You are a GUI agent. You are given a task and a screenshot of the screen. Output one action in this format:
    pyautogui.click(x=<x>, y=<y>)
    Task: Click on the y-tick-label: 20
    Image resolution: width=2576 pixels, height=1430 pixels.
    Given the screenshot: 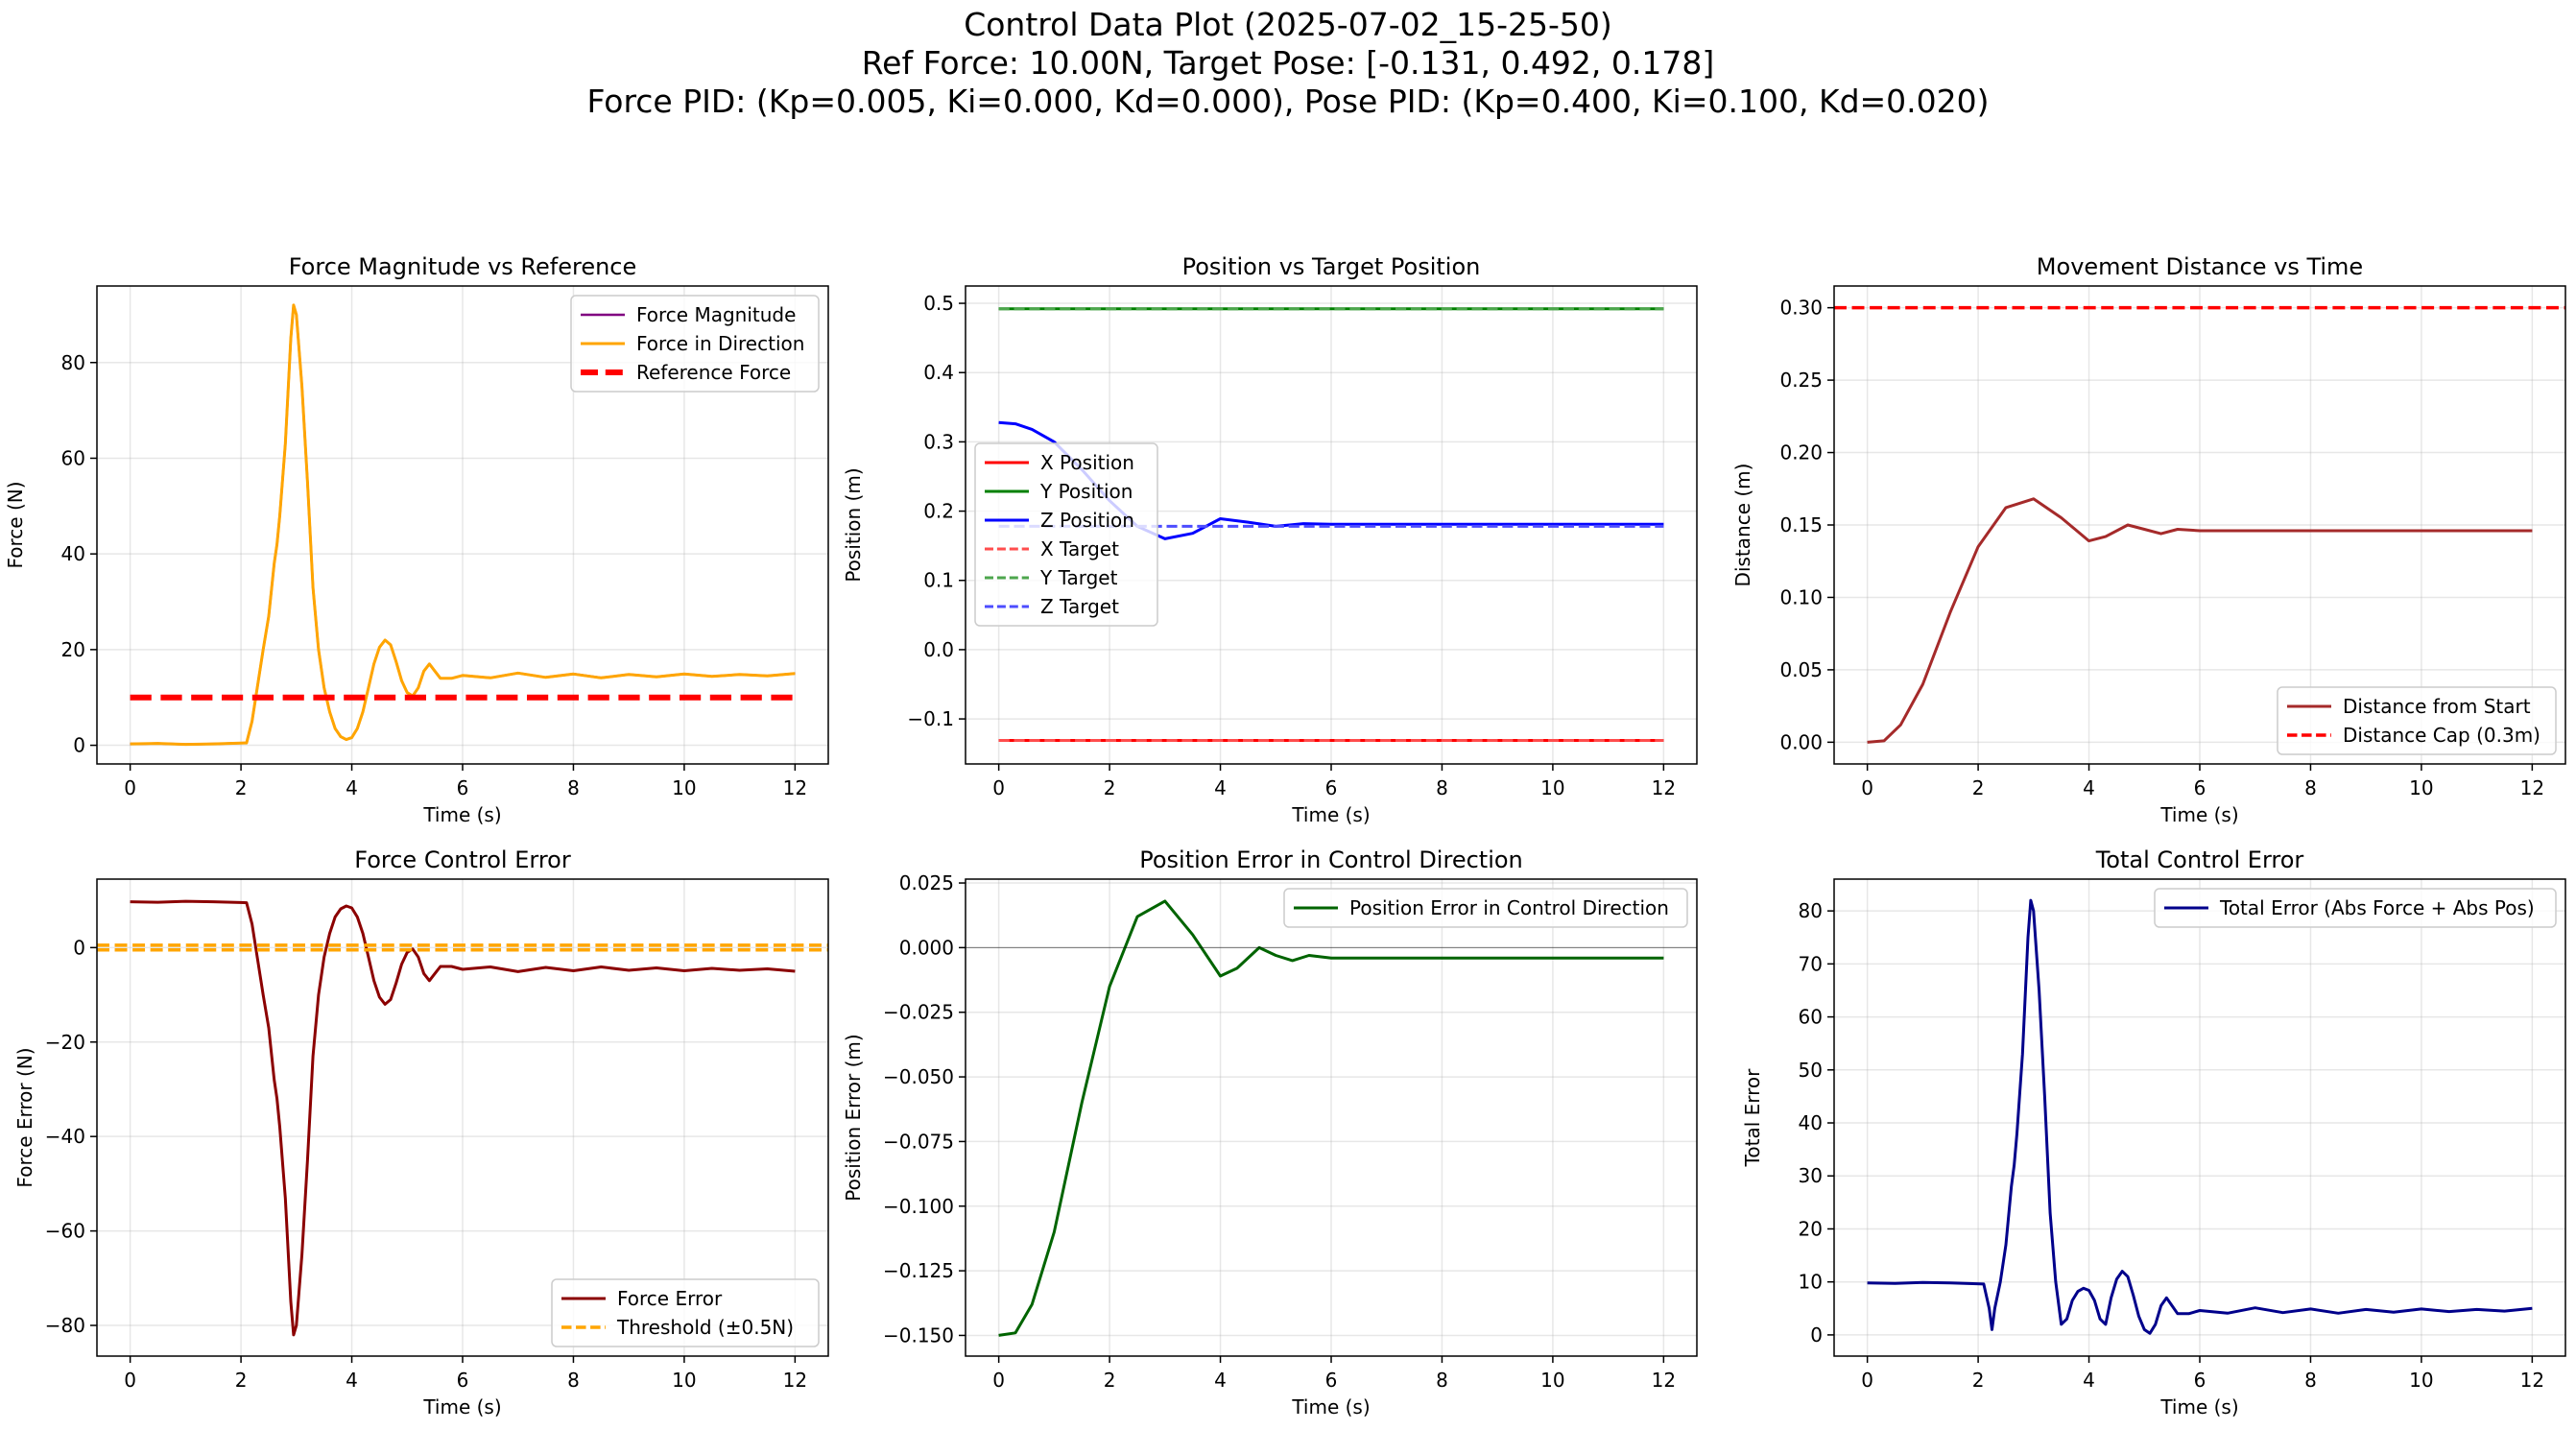 What is the action you would take?
    pyautogui.click(x=73, y=649)
    